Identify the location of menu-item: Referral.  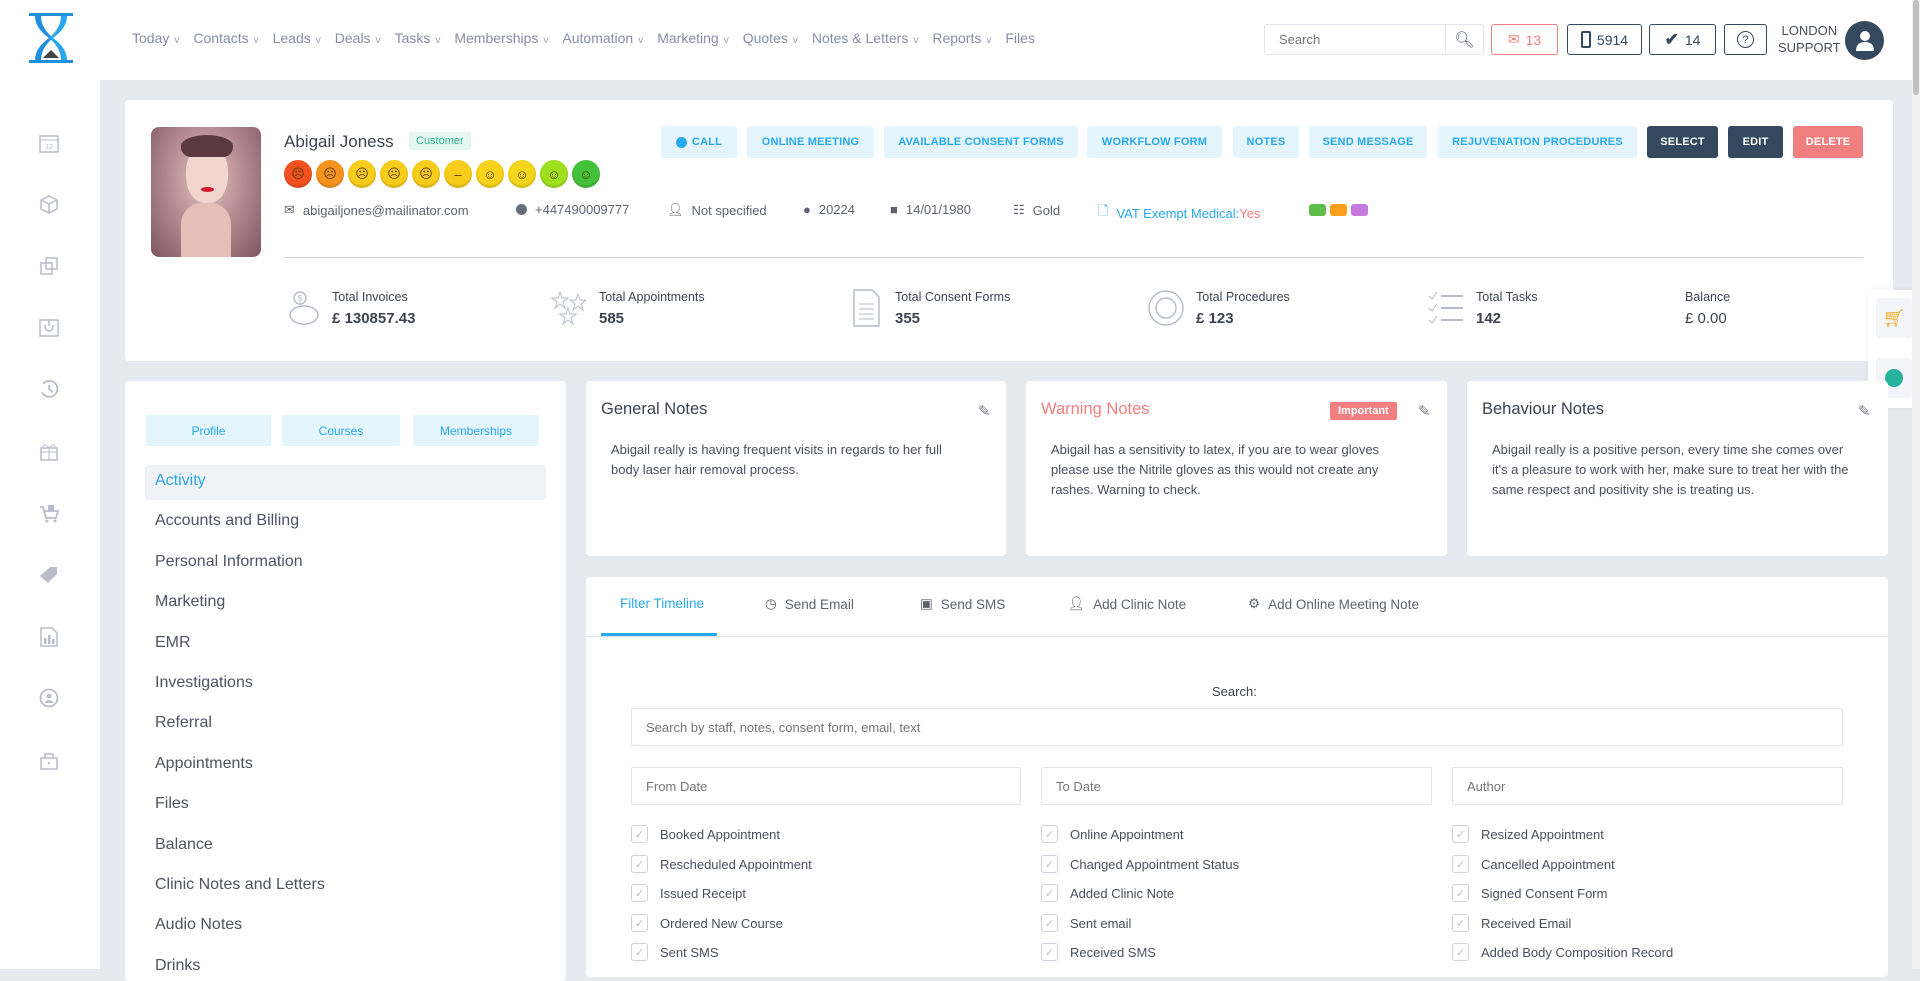
(183, 723).